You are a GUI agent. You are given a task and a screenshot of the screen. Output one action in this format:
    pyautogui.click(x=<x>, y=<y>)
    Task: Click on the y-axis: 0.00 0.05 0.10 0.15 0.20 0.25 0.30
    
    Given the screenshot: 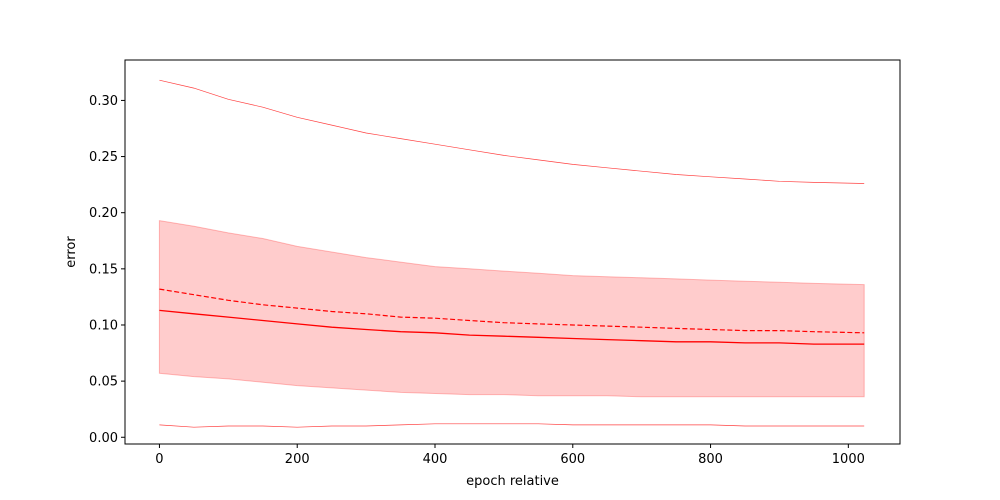 What is the action you would take?
    pyautogui.click(x=107, y=270)
    